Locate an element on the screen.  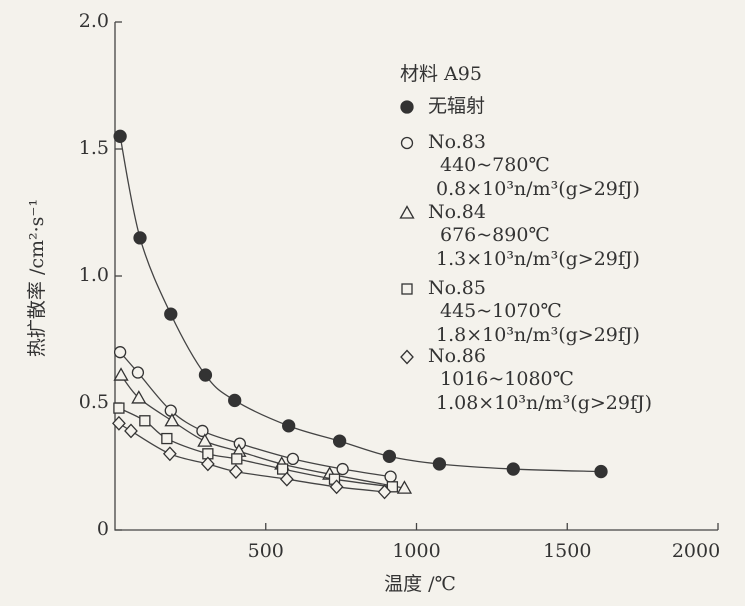
legend-label: 无辐射 is located at coordinates (456, 106).